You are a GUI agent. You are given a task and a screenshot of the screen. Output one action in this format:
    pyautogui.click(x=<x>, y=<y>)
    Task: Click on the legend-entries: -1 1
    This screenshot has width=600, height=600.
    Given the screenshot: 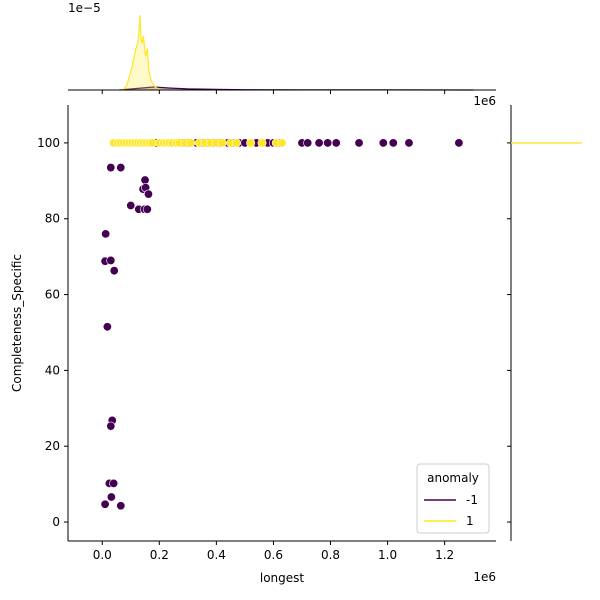 What is the action you would take?
    pyautogui.click(x=451, y=510)
    